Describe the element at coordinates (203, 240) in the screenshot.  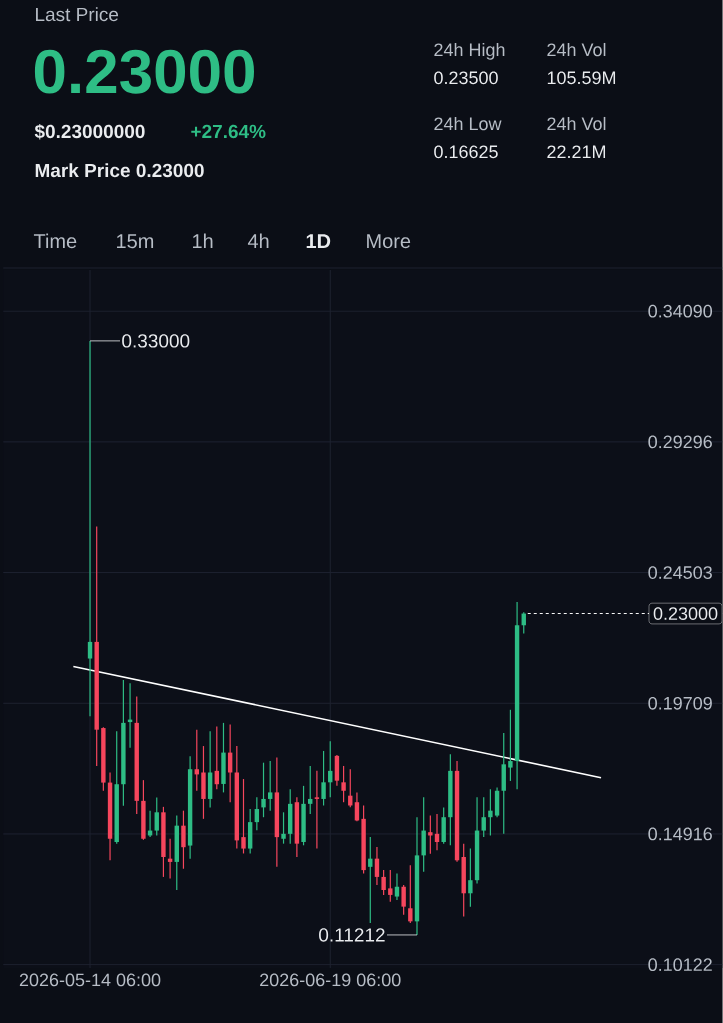
I see `text: 1h` at that location.